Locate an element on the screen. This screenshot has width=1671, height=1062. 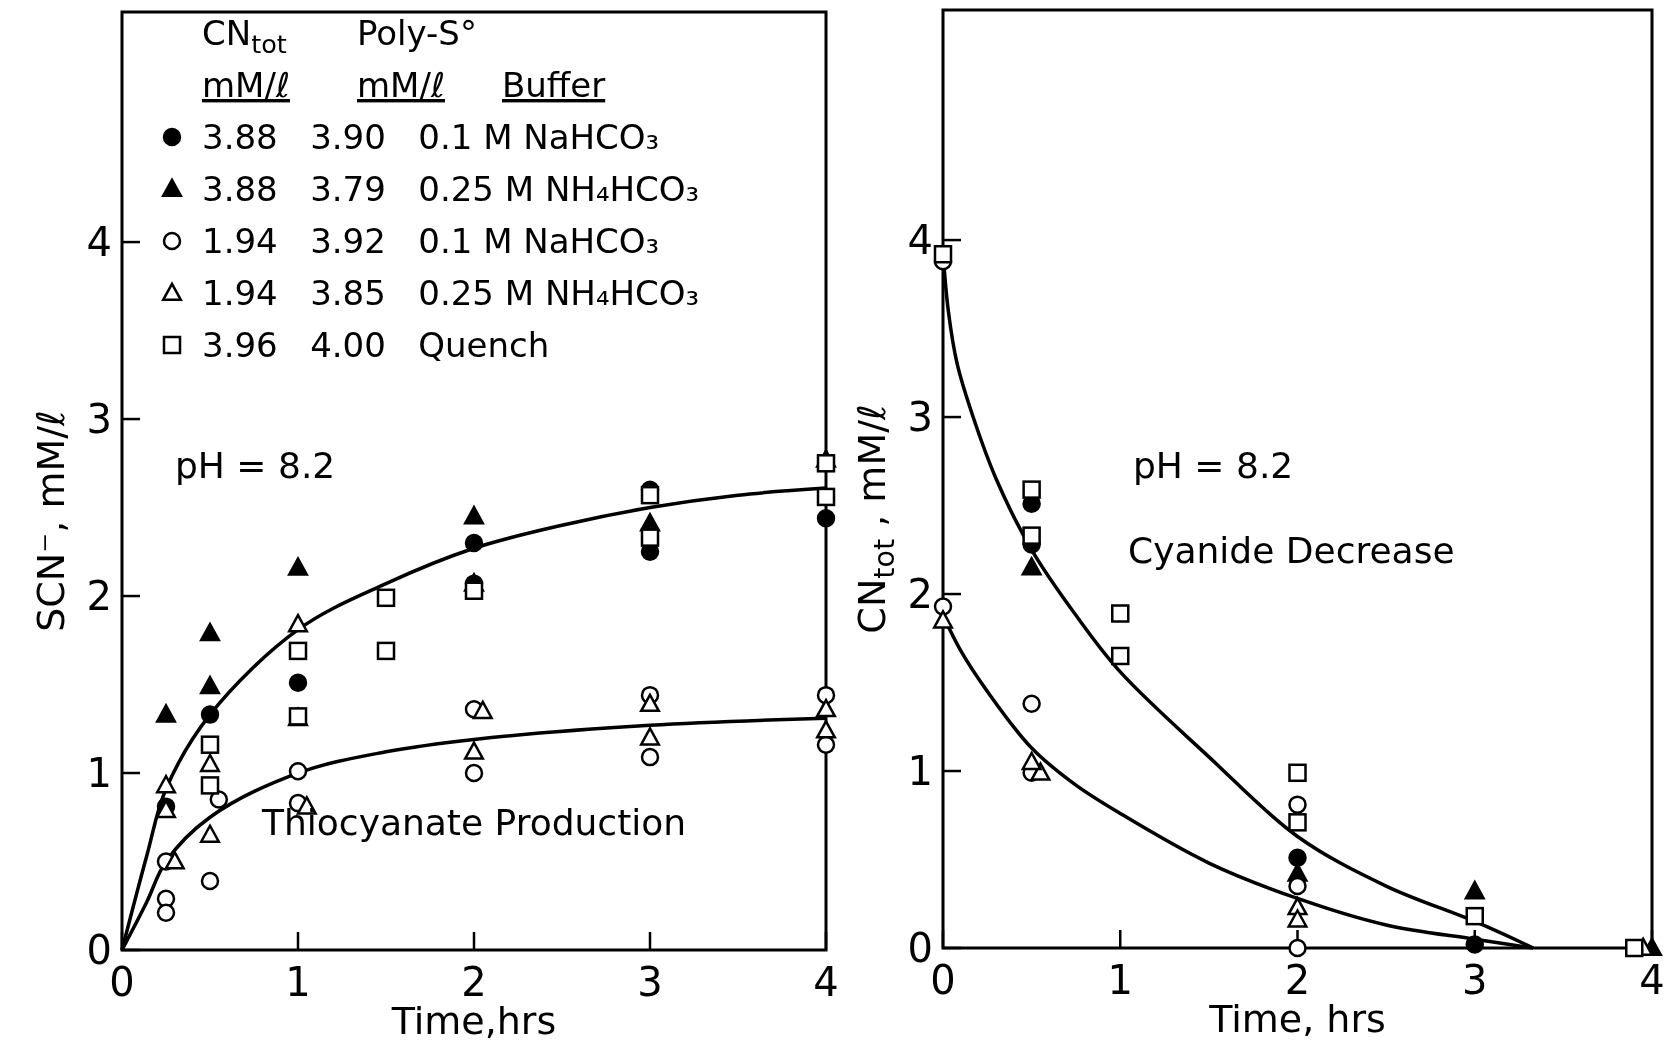
annotation: Cyanide Decrease is located at coordinates (1291, 550).